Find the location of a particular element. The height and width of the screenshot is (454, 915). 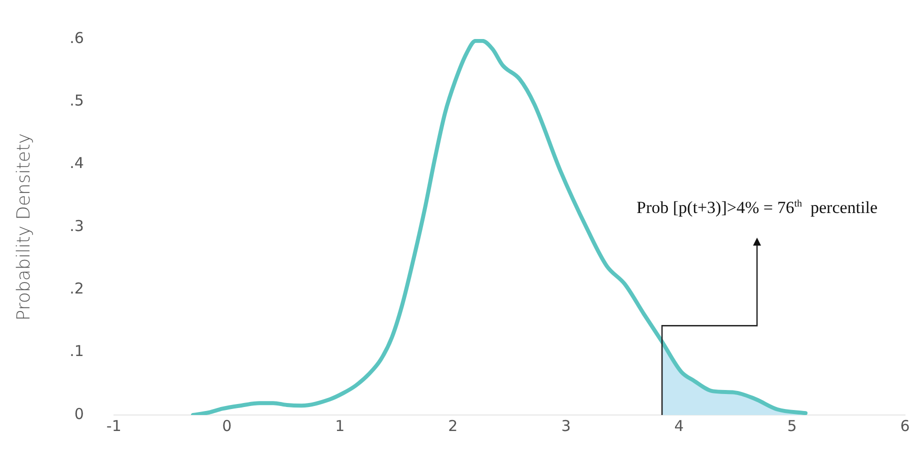

y-tick-label: .5 is located at coordinates (77, 101).